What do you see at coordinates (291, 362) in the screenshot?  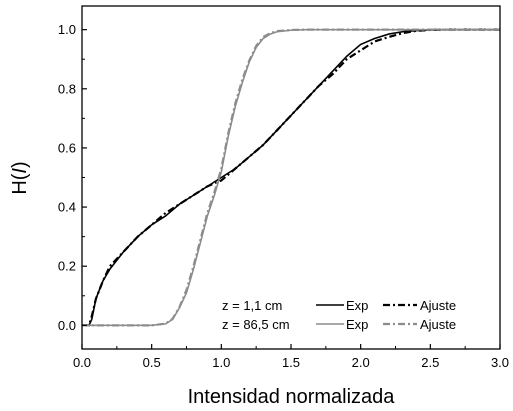 I see `x-tick-label: 1.5` at bounding box center [291, 362].